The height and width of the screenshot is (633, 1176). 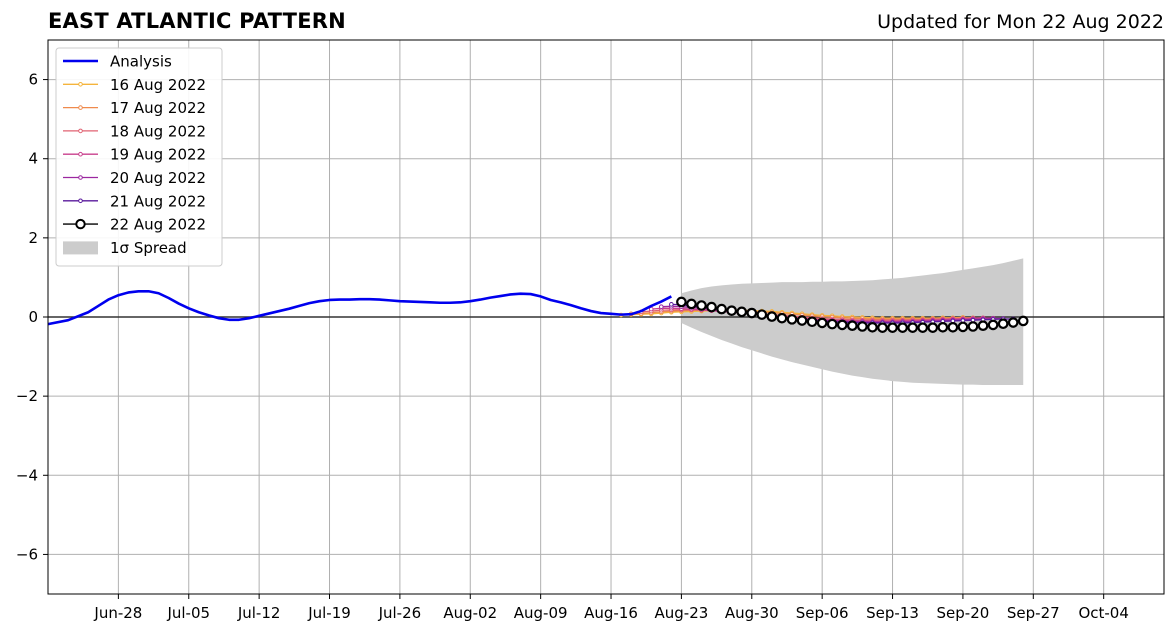 I want to click on x-tick-label: Jul-05, so click(x=188, y=613).